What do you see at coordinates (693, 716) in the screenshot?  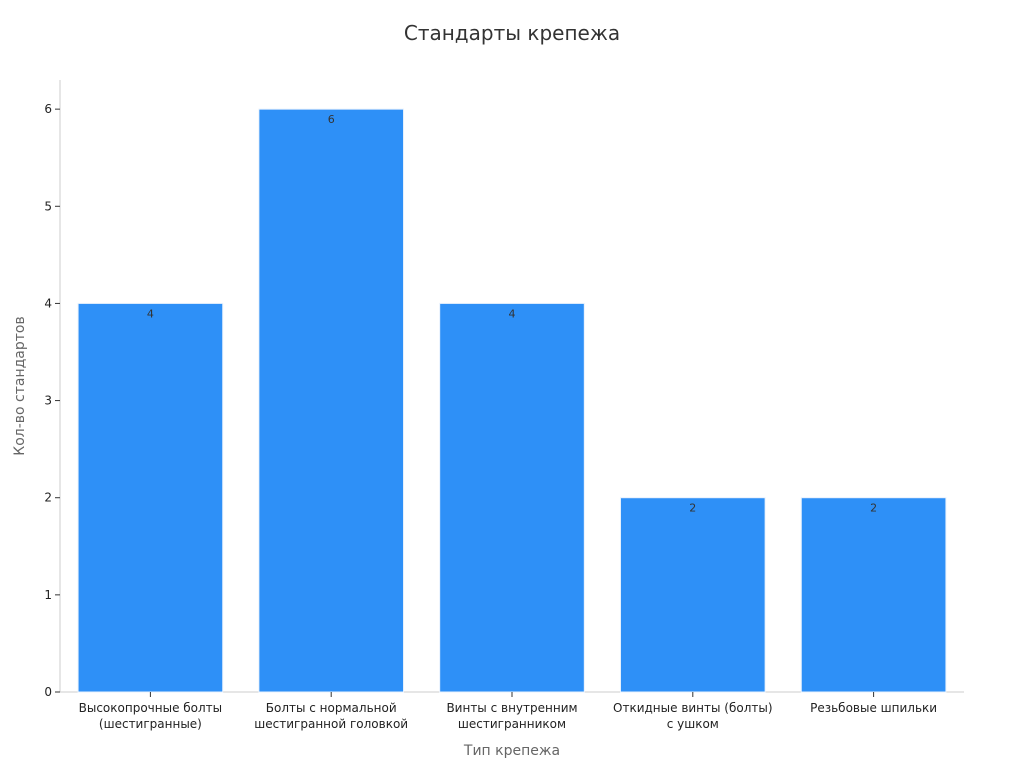 I see `x-tick-label: Откидные винты (болты) с ушком` at bounding box center [693, 716].